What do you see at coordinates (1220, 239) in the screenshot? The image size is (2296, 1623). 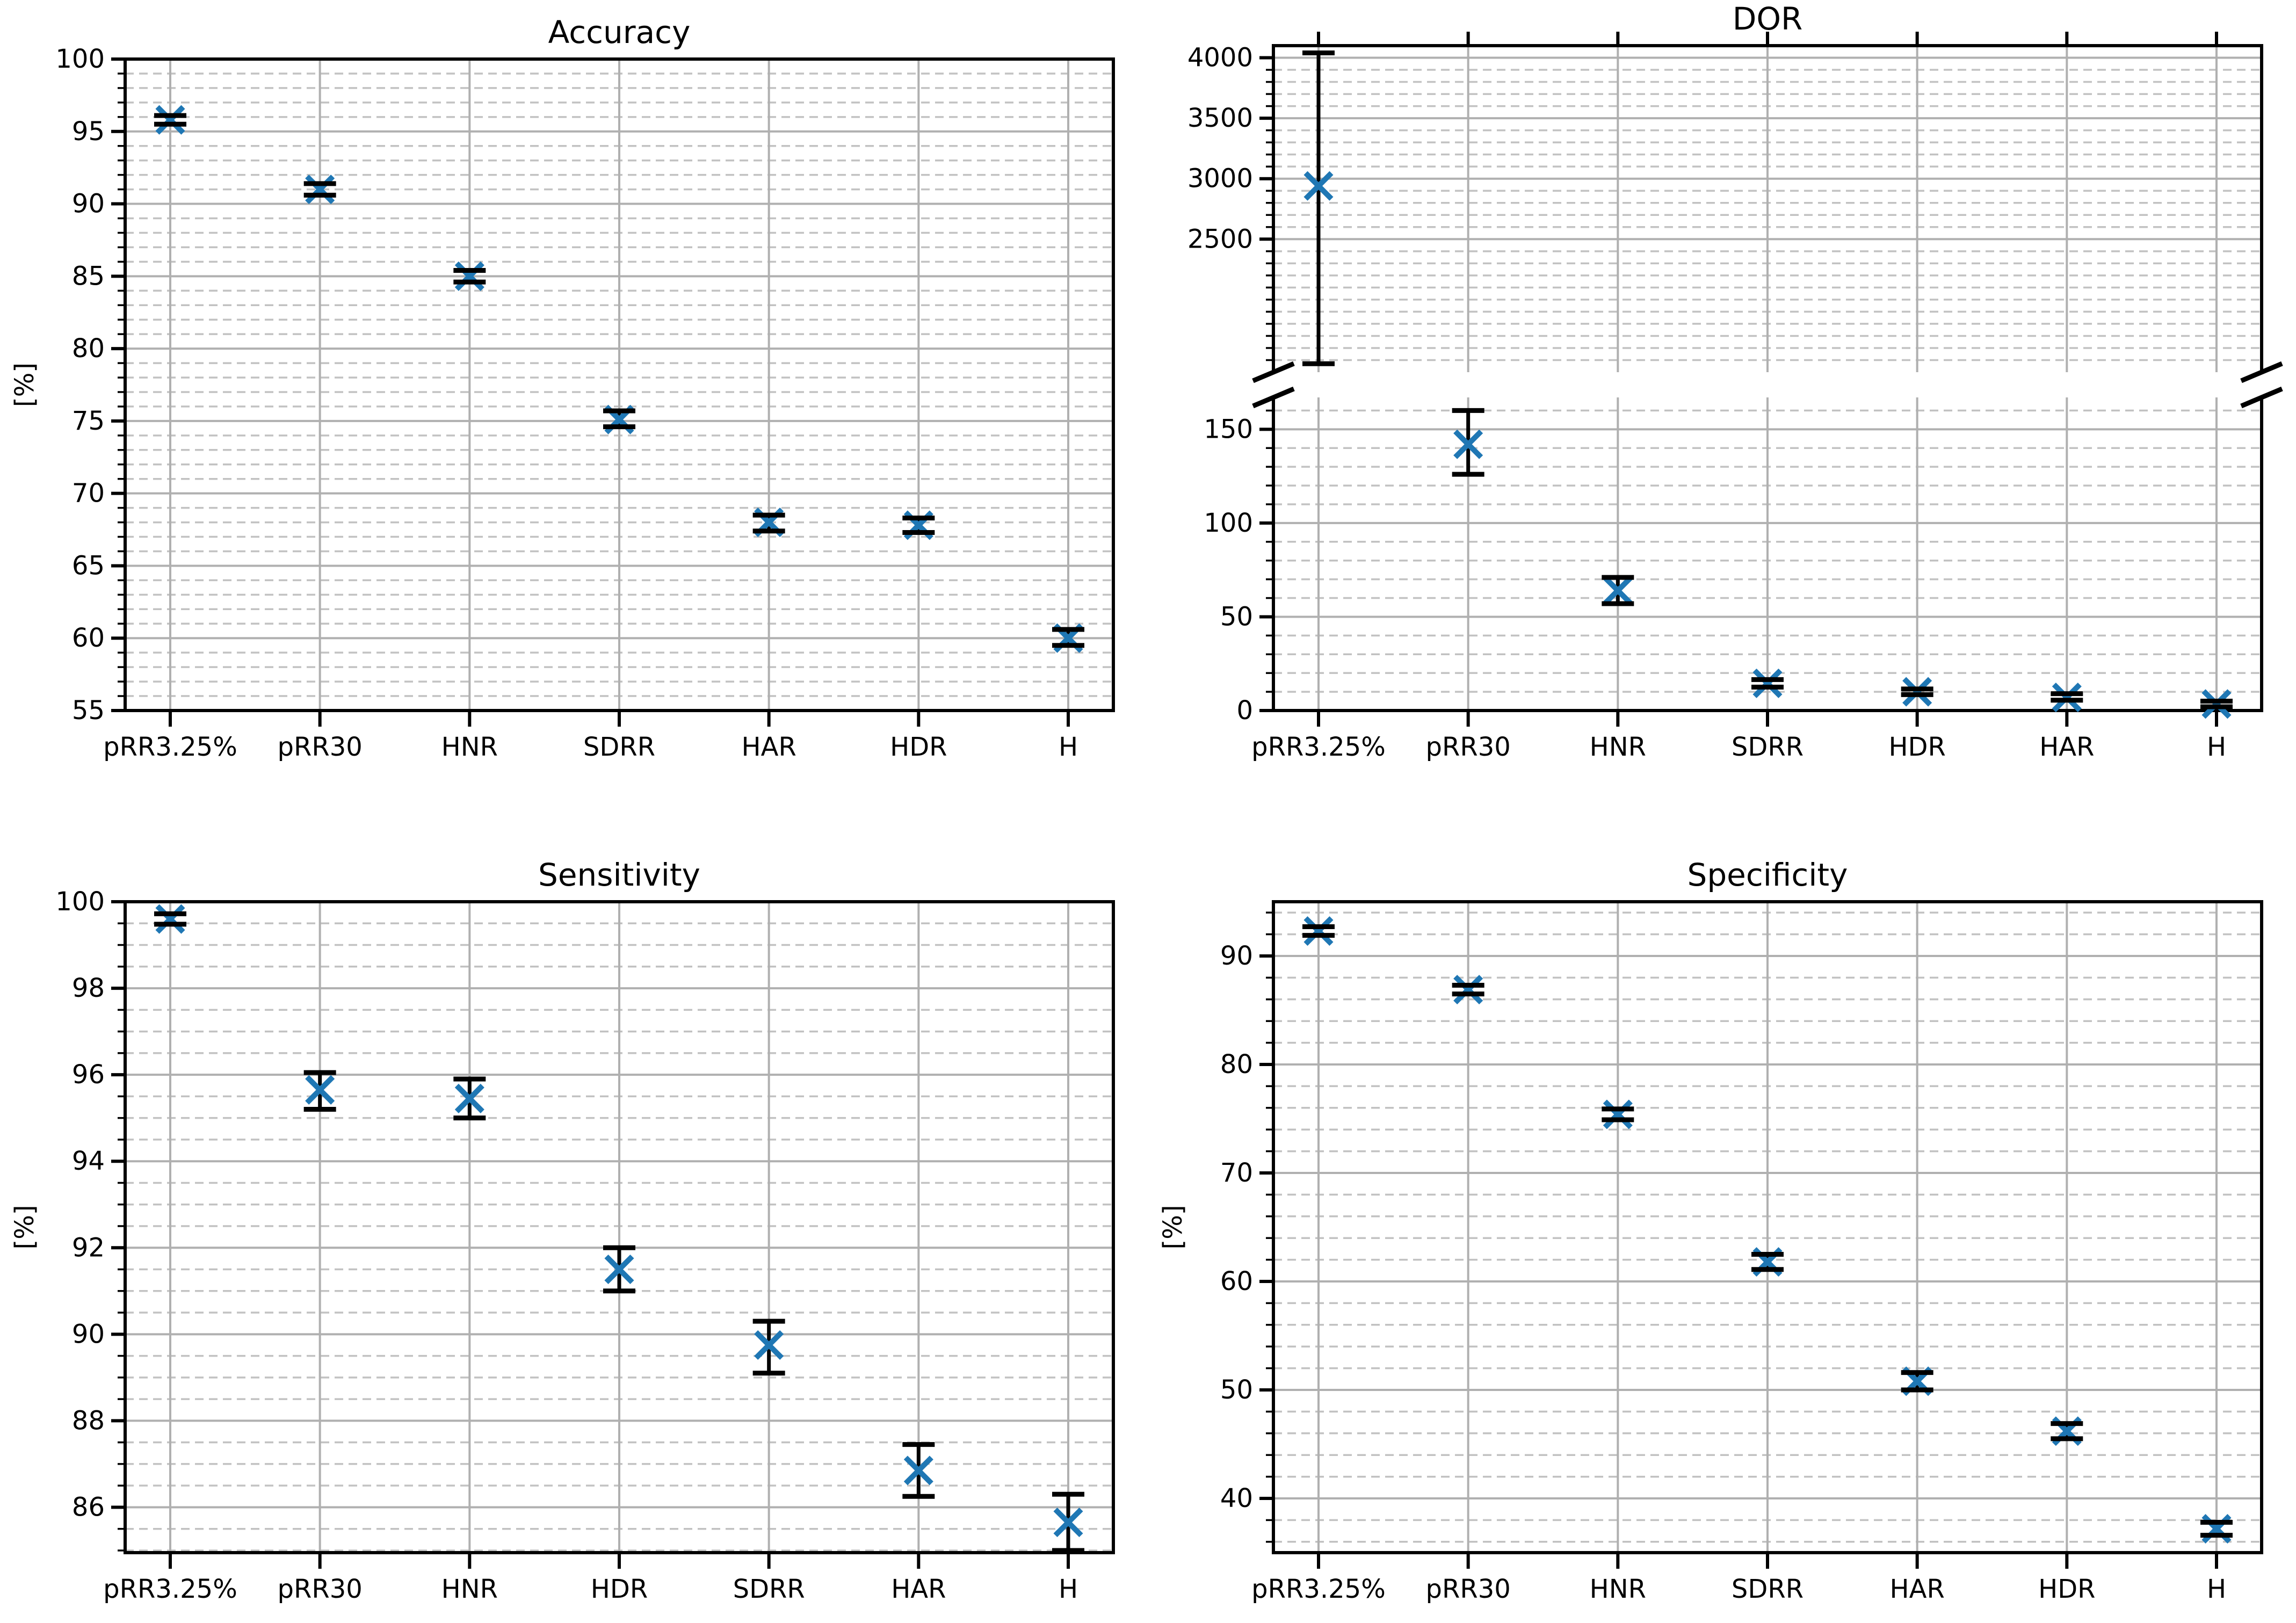 I see `y-tick-label: 2500` at bounding box center [1220, 239].